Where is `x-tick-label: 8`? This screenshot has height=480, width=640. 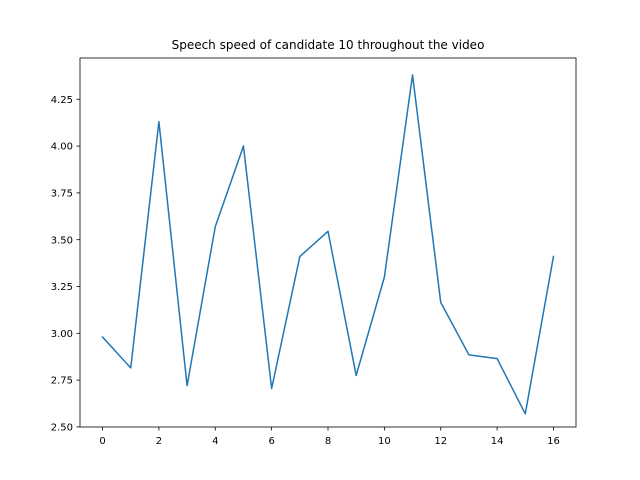
x-tick-label: 8 is located at coordinates (328, 441).